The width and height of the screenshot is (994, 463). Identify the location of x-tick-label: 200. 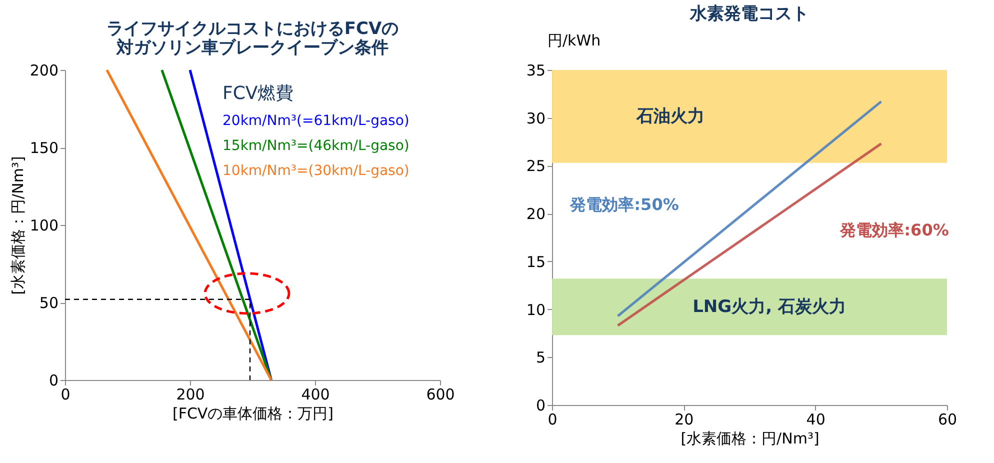
(190, 395).